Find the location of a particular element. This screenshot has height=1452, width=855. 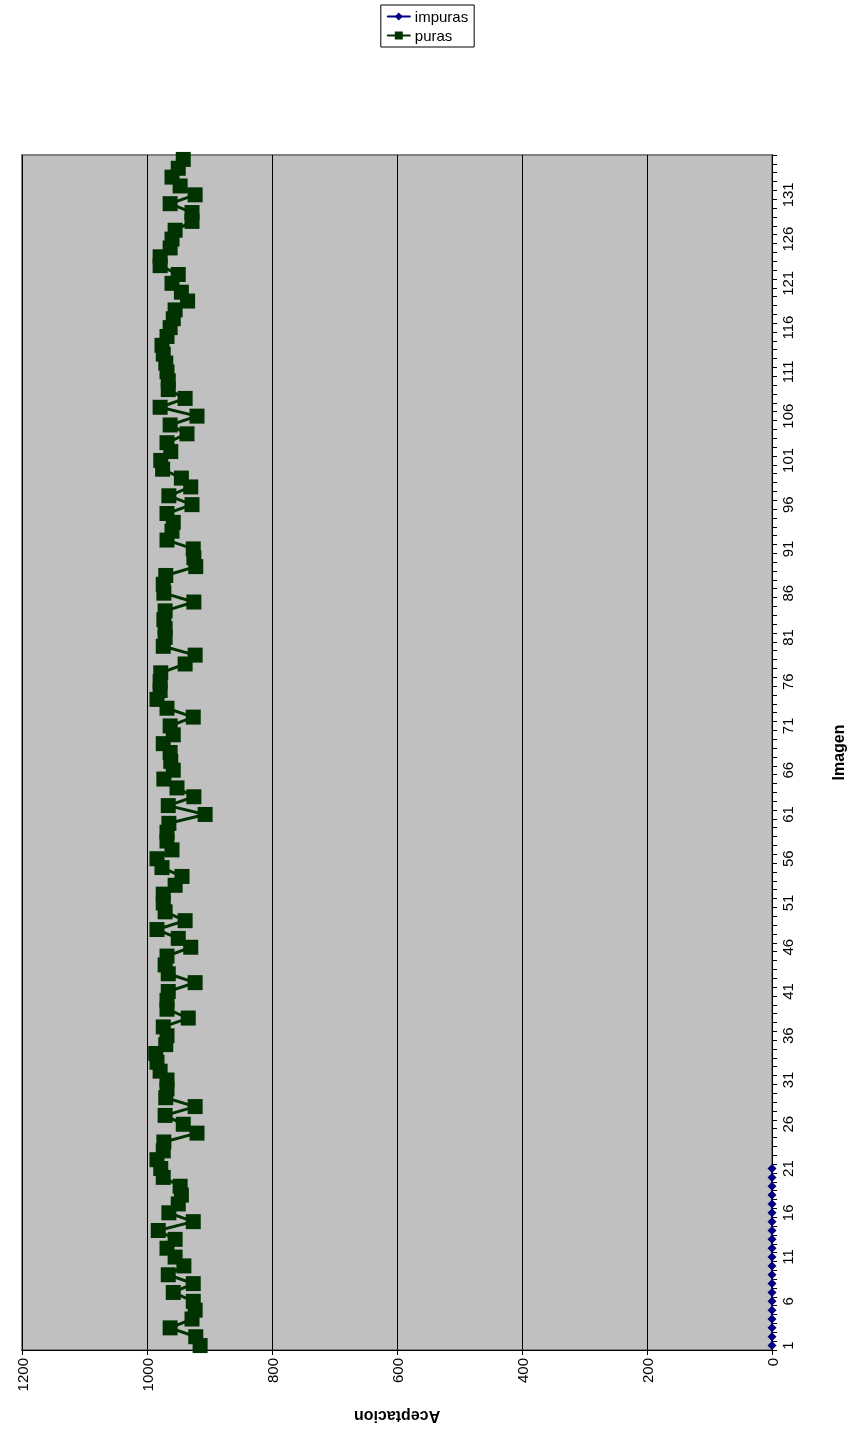

y-tick-label: 6 is located at coordinates (787, 1301).